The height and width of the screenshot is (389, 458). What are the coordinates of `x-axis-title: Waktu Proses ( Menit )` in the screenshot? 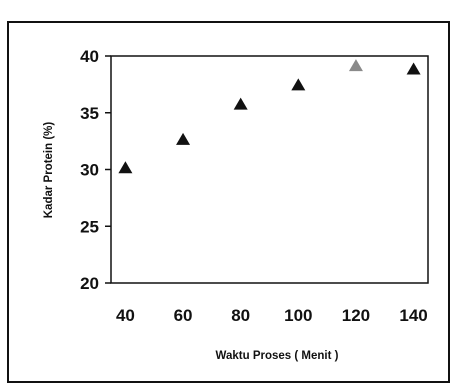 It's located at (277, 356).